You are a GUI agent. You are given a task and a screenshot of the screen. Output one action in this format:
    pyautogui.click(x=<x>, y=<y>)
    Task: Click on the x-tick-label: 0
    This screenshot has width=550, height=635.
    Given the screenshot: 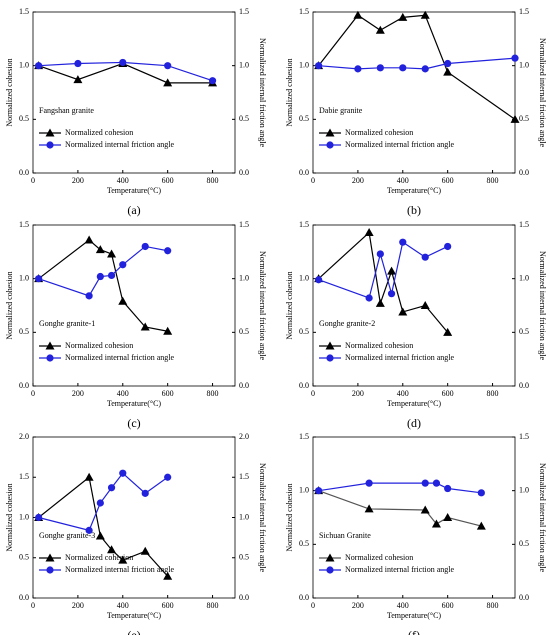 What is the action you would take?
    pyautogui.click(x=313, y=180)
    